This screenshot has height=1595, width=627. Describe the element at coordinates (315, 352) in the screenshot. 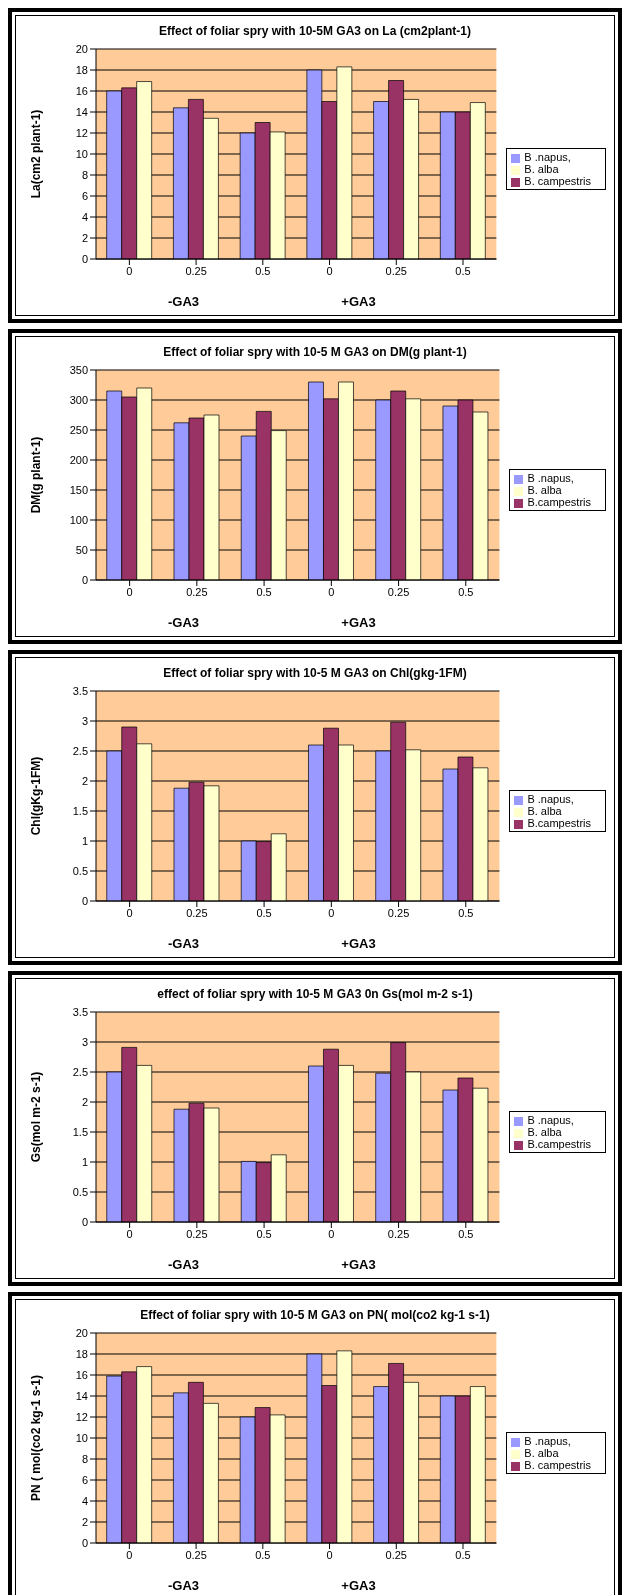

I see `chart-title: Effect of foliar spry with 10-5 M GA3 on DM(g plant-1)` at that location.